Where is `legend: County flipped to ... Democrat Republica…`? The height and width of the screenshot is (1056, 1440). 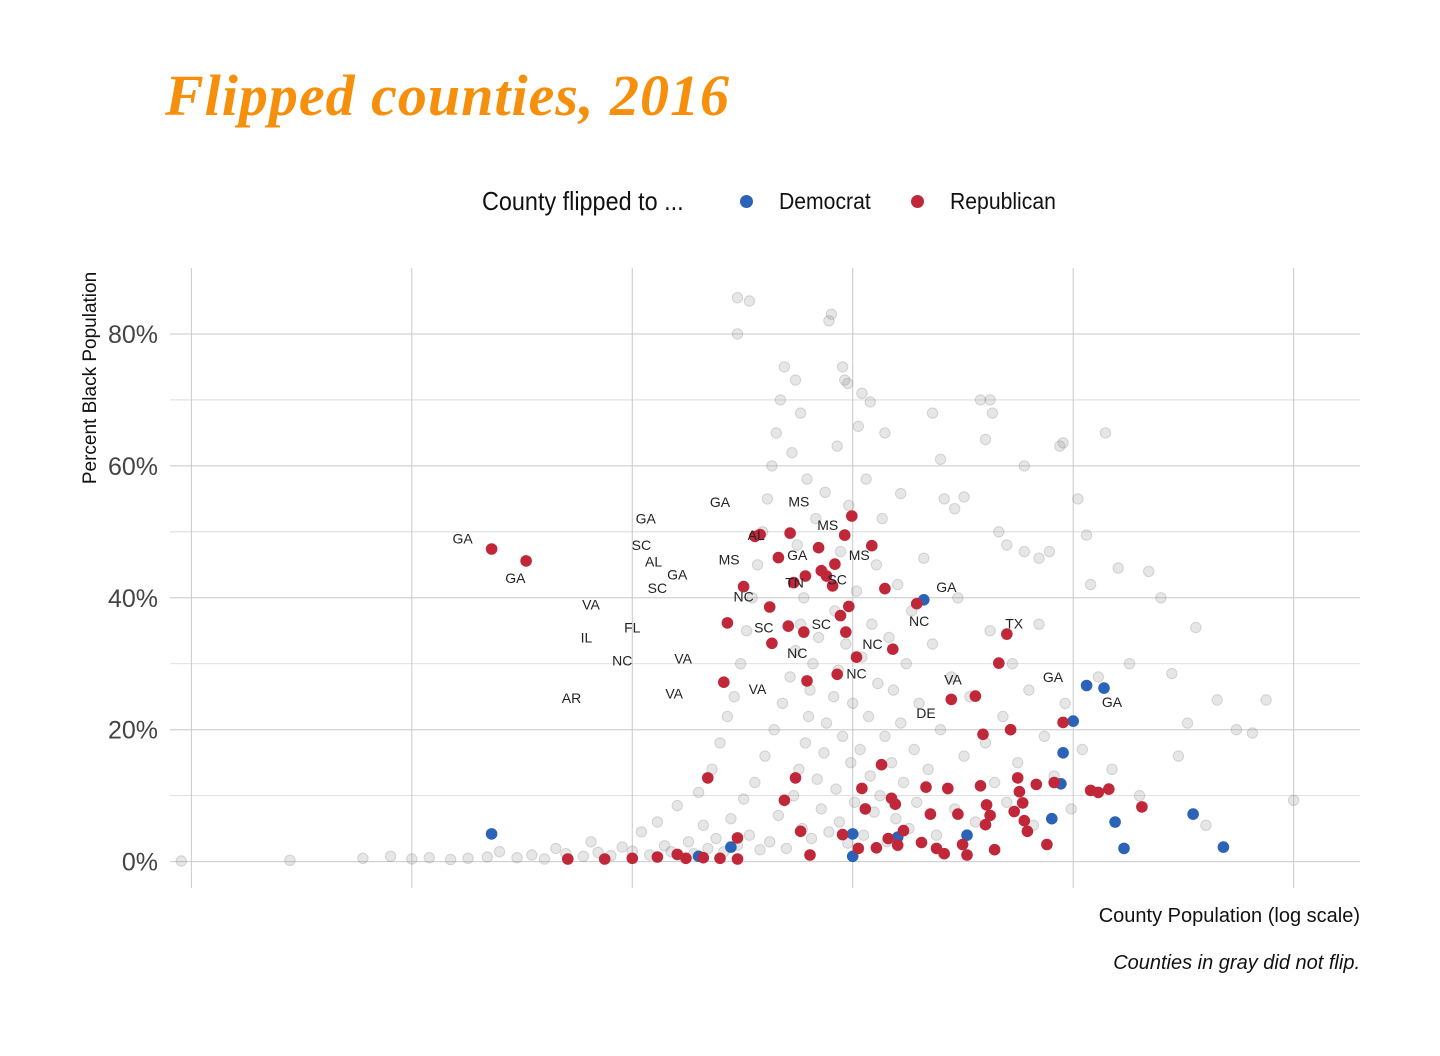 legend: County flipped to ... Democrat Republica… is located at coordinates (789, 201).